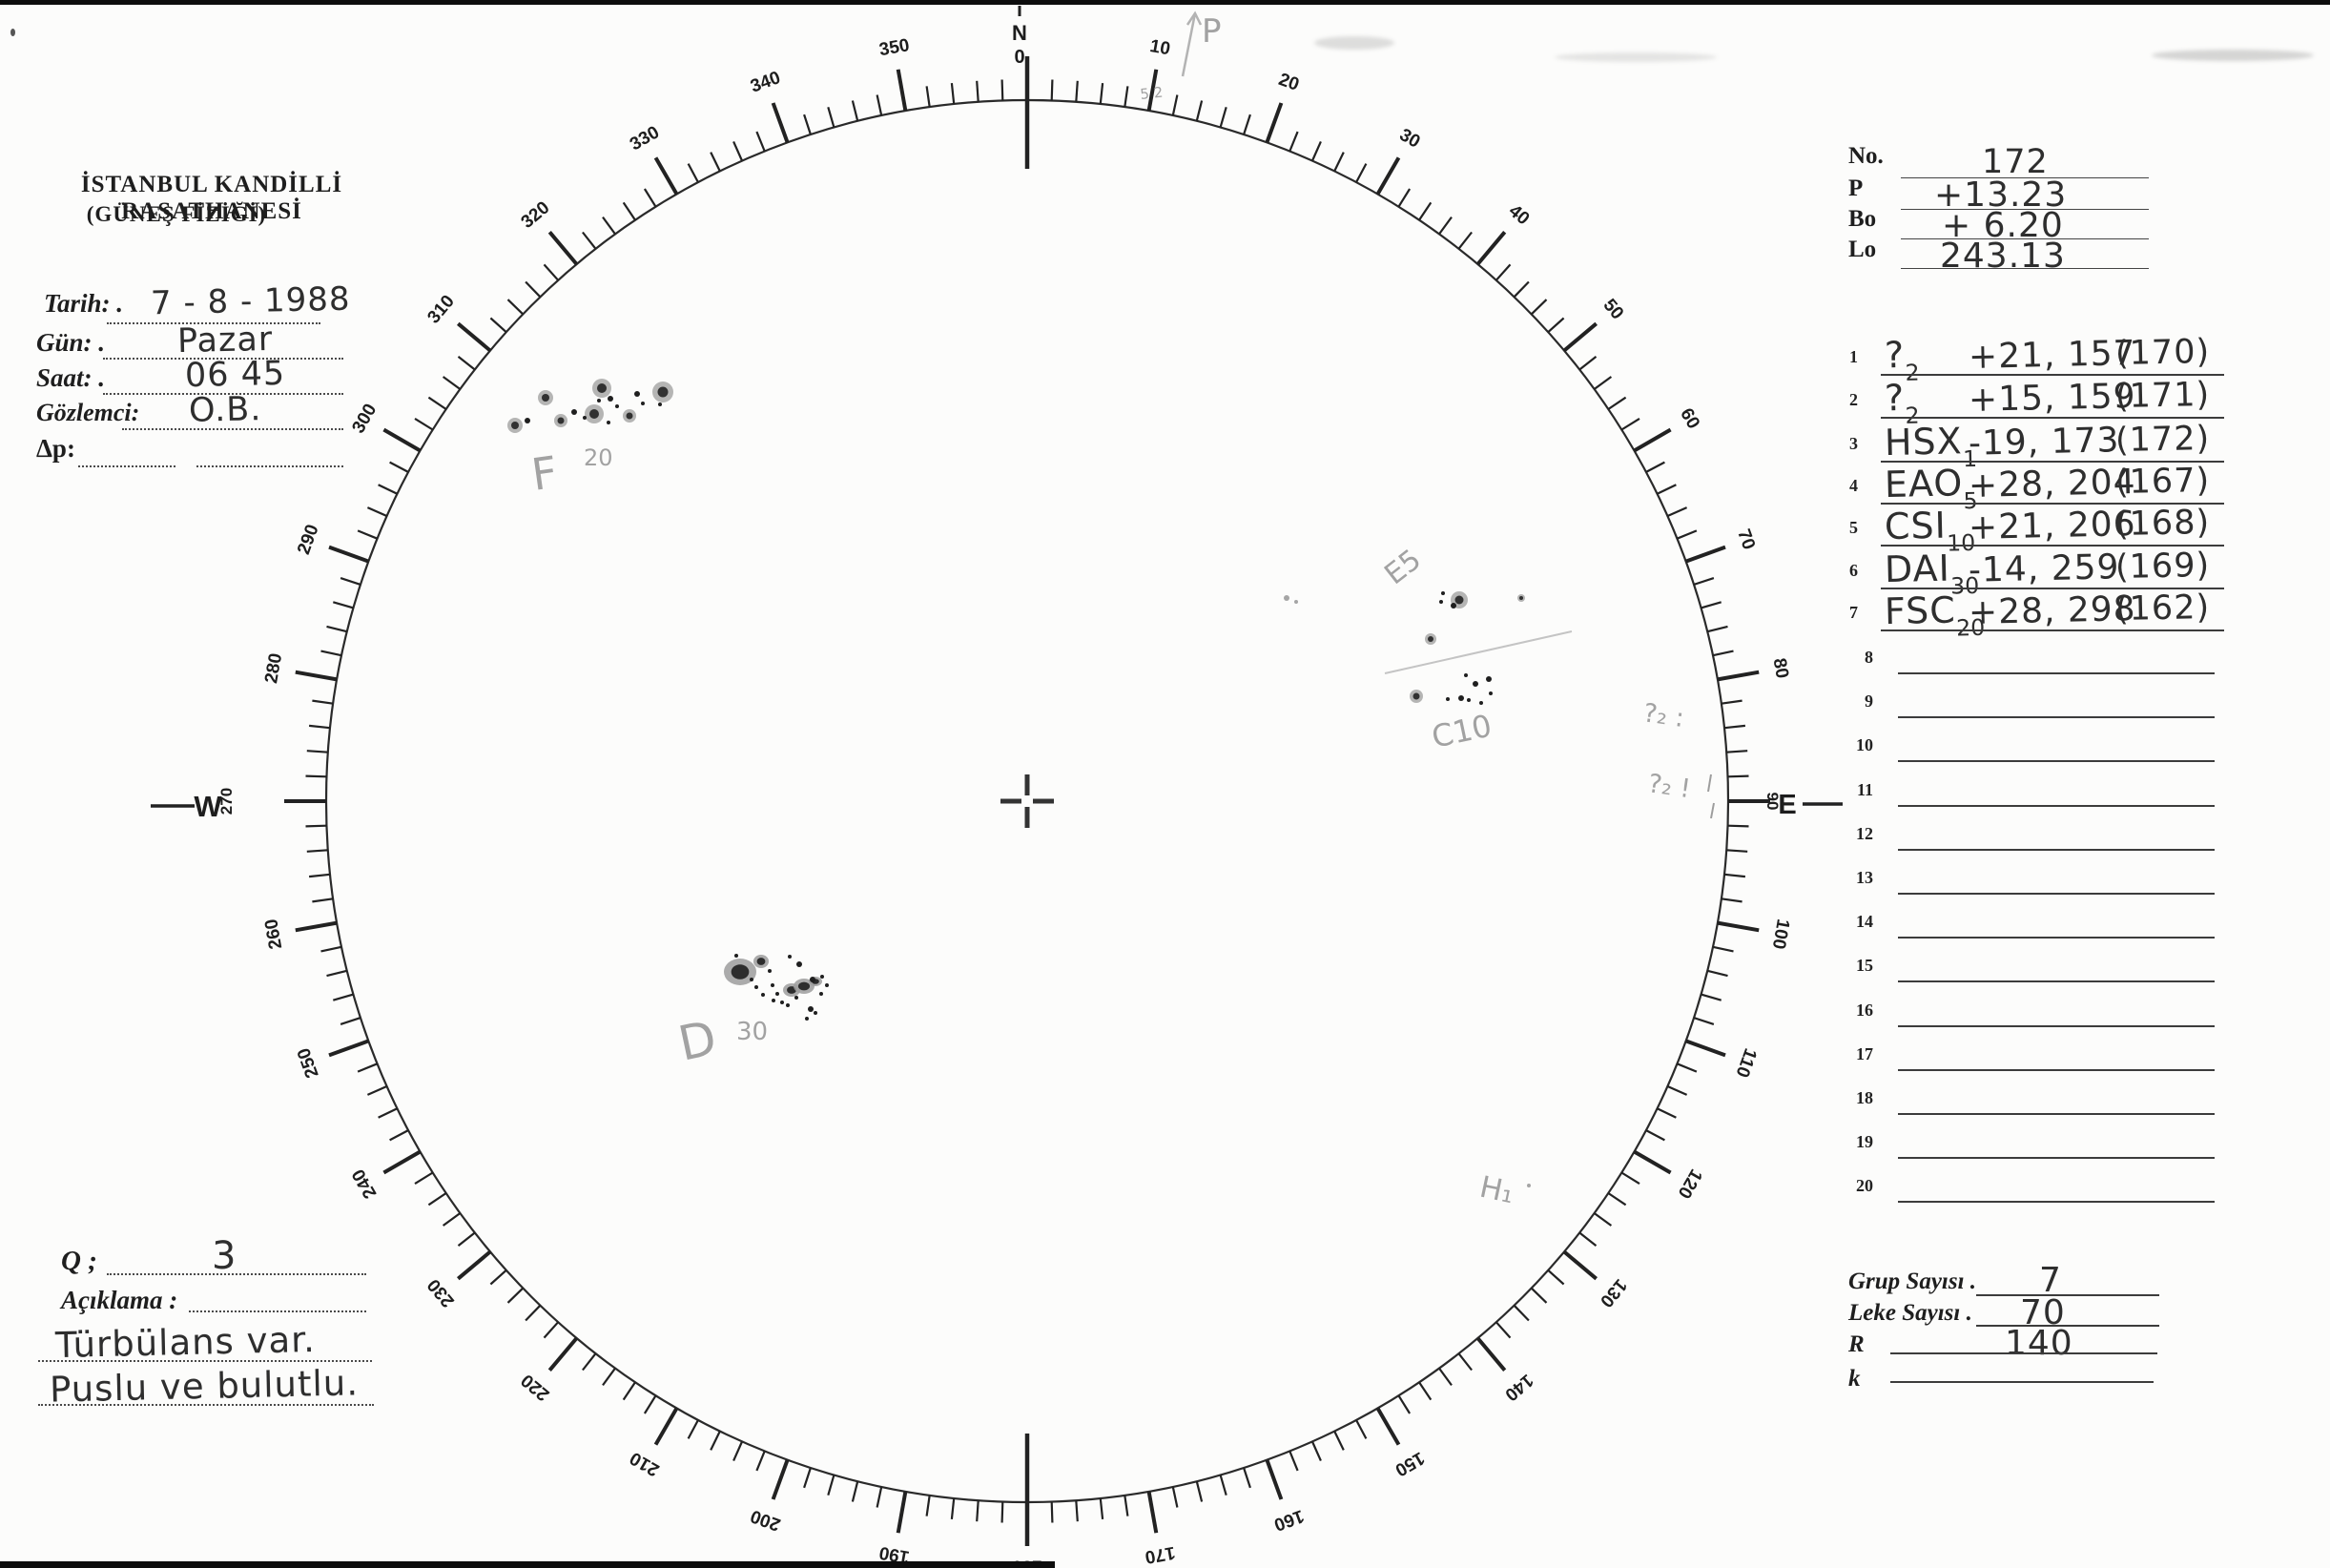 The height and width of the screenshot is (1568, 2330). What do you see at coordinates (185, 1342) in the screenshot?
I see `remarks-line-1: Türbülans var.` at bounding box center [185, 1342].